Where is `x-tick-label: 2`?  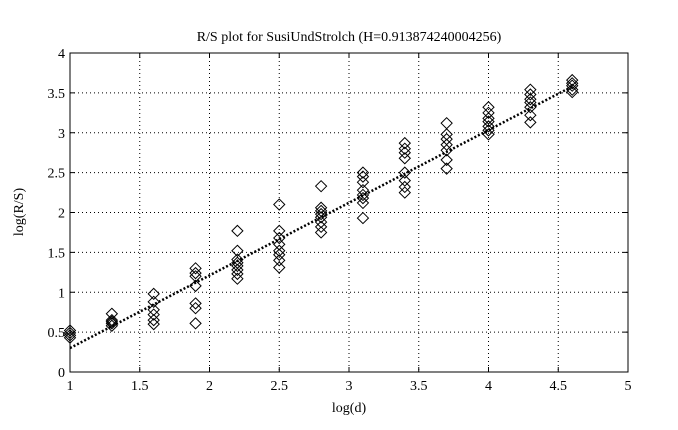
x-tick-label: 2 is located at coordinates (209, 386).